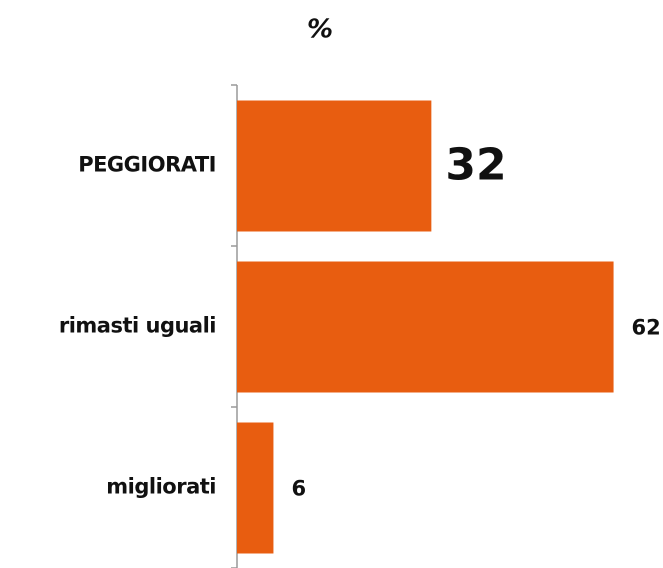 The image size is (663, 568). Describe the element at coordinates (161, 487) in the screenshot. I see `category-label: migliorati` at that location.